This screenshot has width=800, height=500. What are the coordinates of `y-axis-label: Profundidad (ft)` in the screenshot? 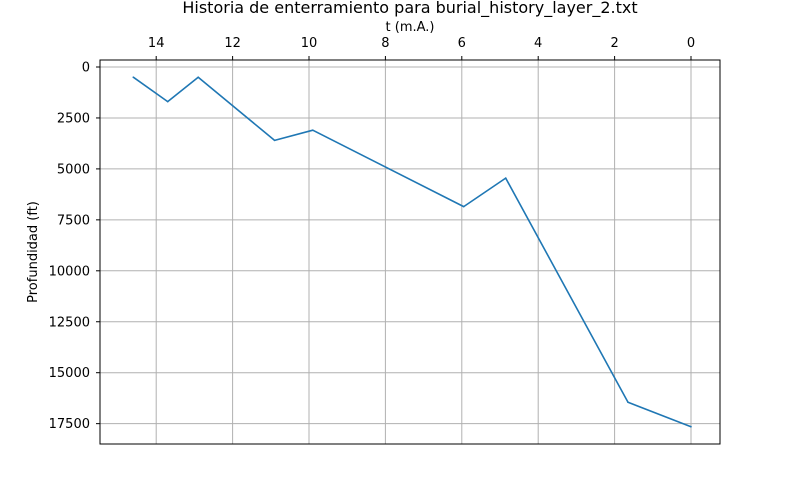 It's located at (33, 252).